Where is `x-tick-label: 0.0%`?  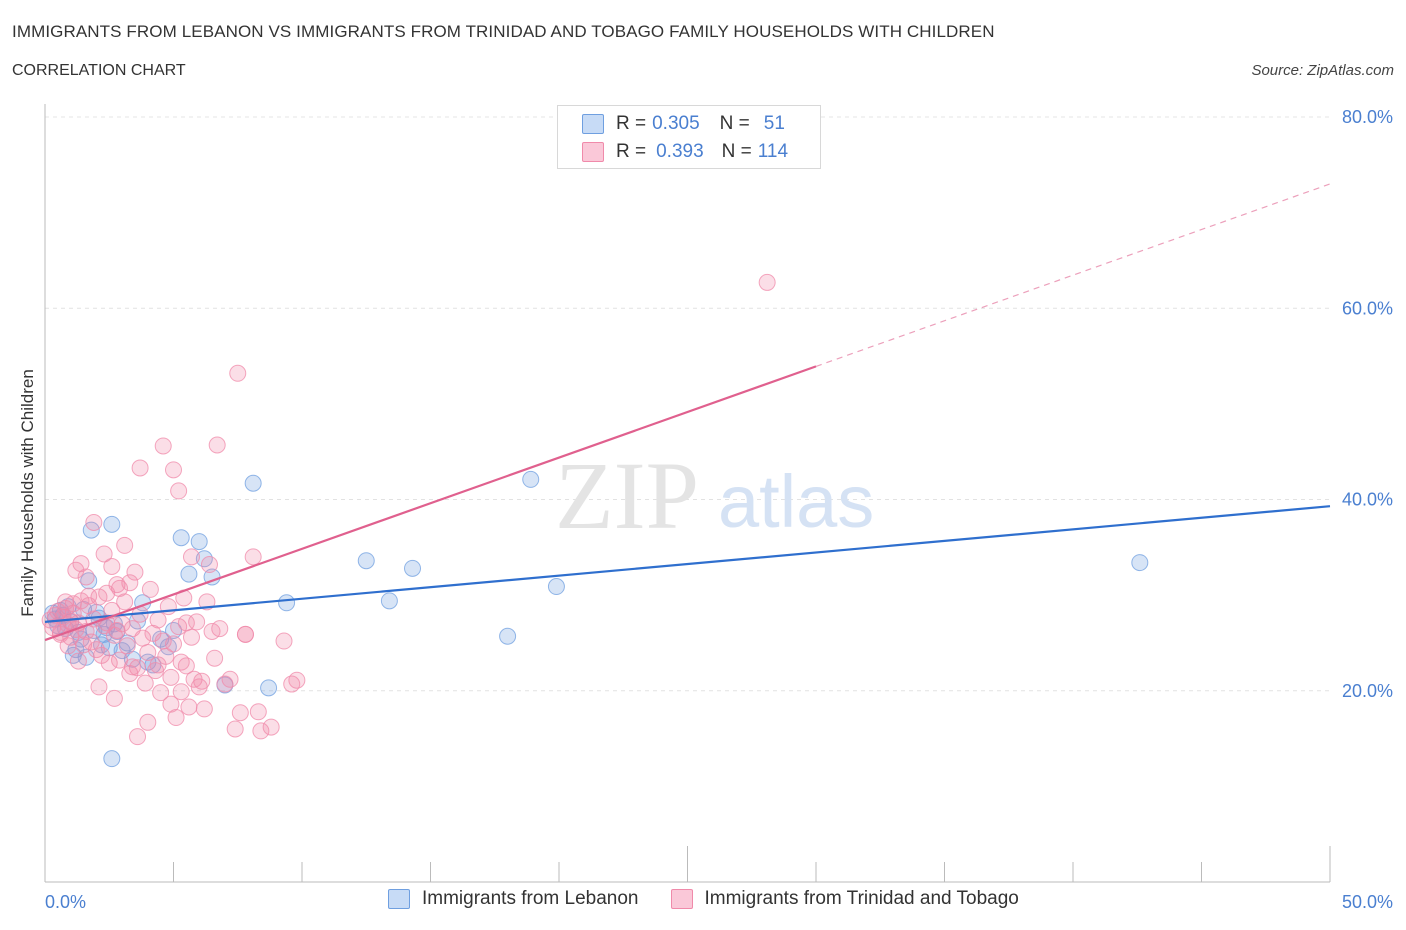 x-tick-label: 0.0% is located at coordinates (65, 902).